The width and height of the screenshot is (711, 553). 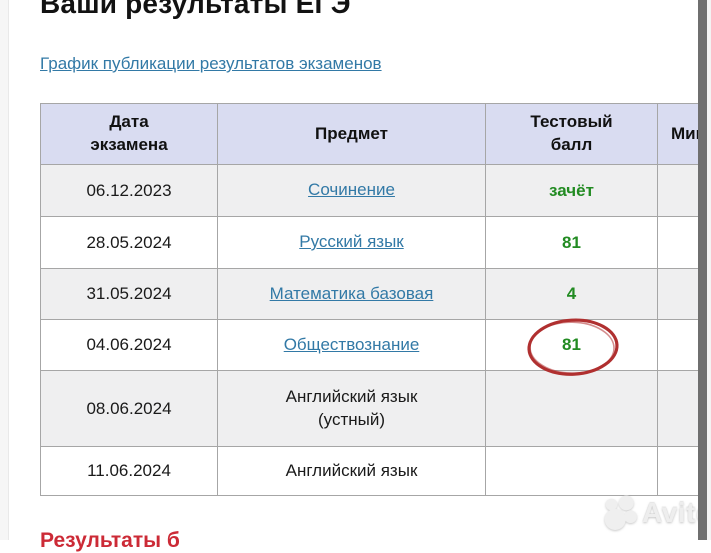 What do you see at coordinates (129, 294) in the screenshot?
I see `exam-date: 31.05.2024` at bounding box center [129, 294].